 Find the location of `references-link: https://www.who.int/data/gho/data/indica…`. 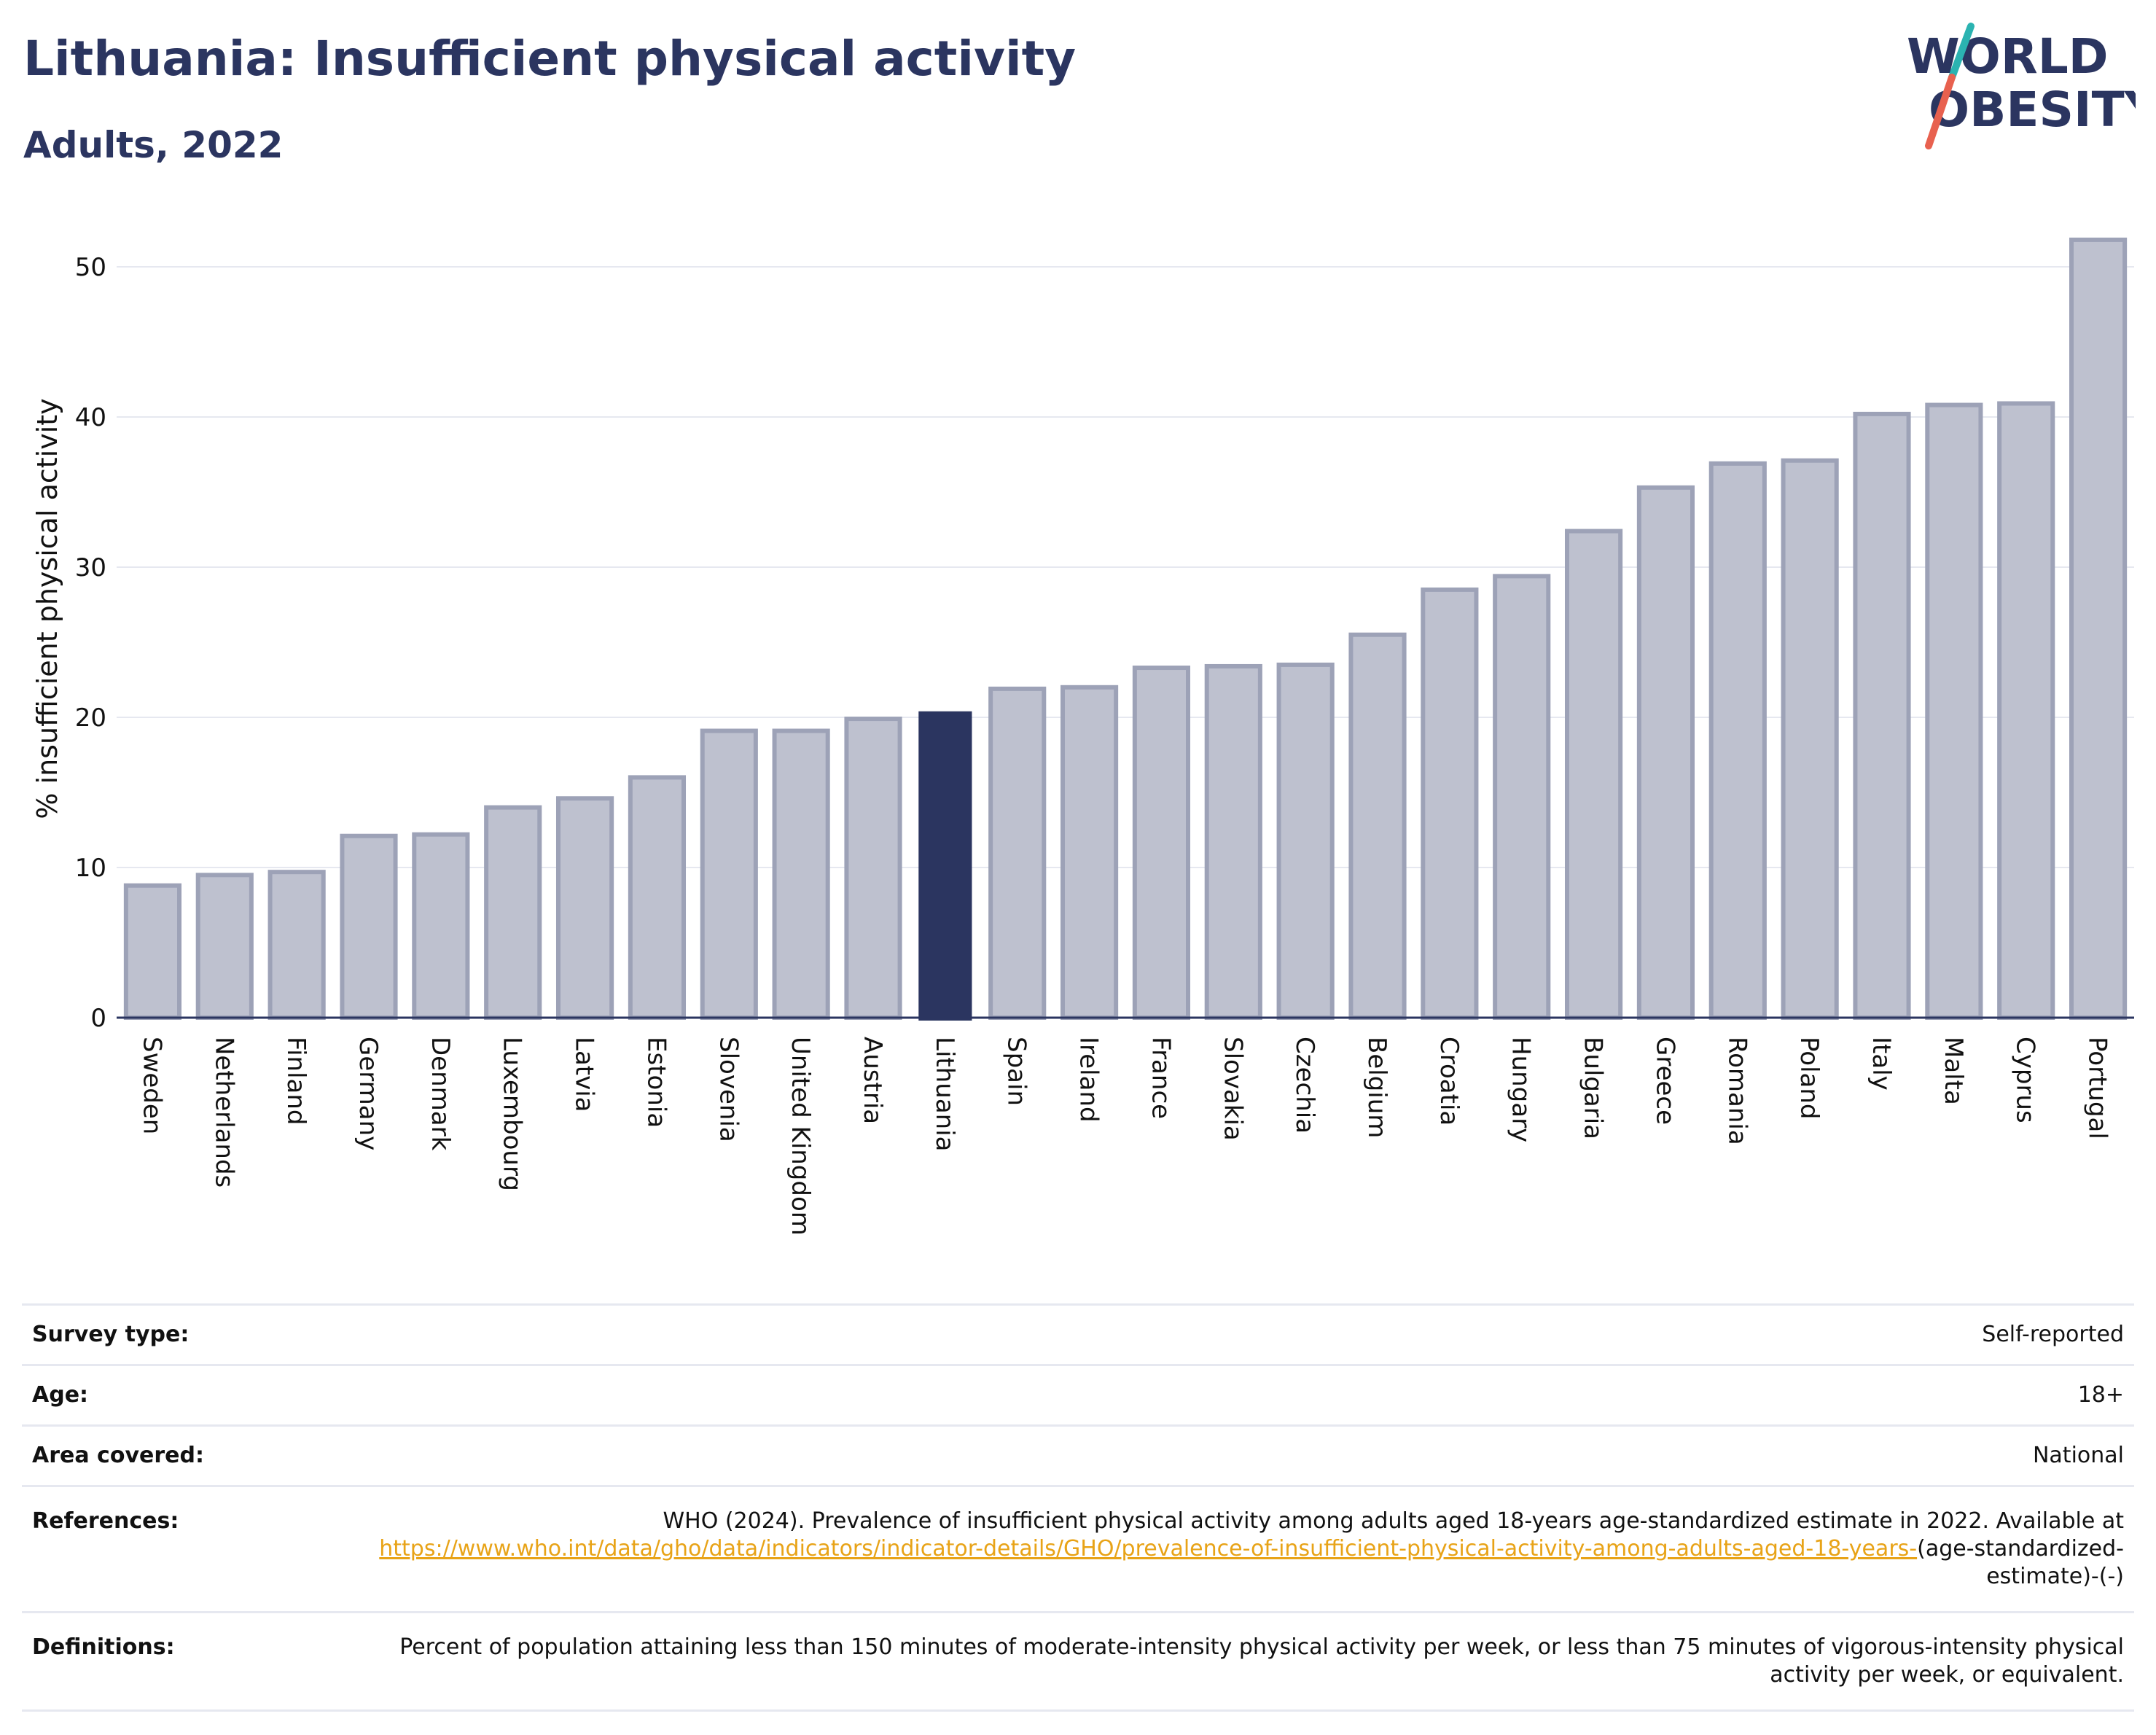

references-link: https://www.who.int/data/gho/data/indica… is located at coordinates (1148, 1549).